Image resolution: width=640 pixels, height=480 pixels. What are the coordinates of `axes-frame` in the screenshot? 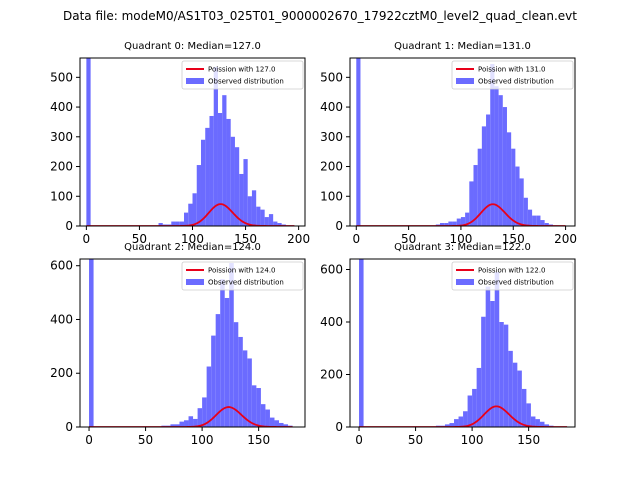 It's located at (192, 343).